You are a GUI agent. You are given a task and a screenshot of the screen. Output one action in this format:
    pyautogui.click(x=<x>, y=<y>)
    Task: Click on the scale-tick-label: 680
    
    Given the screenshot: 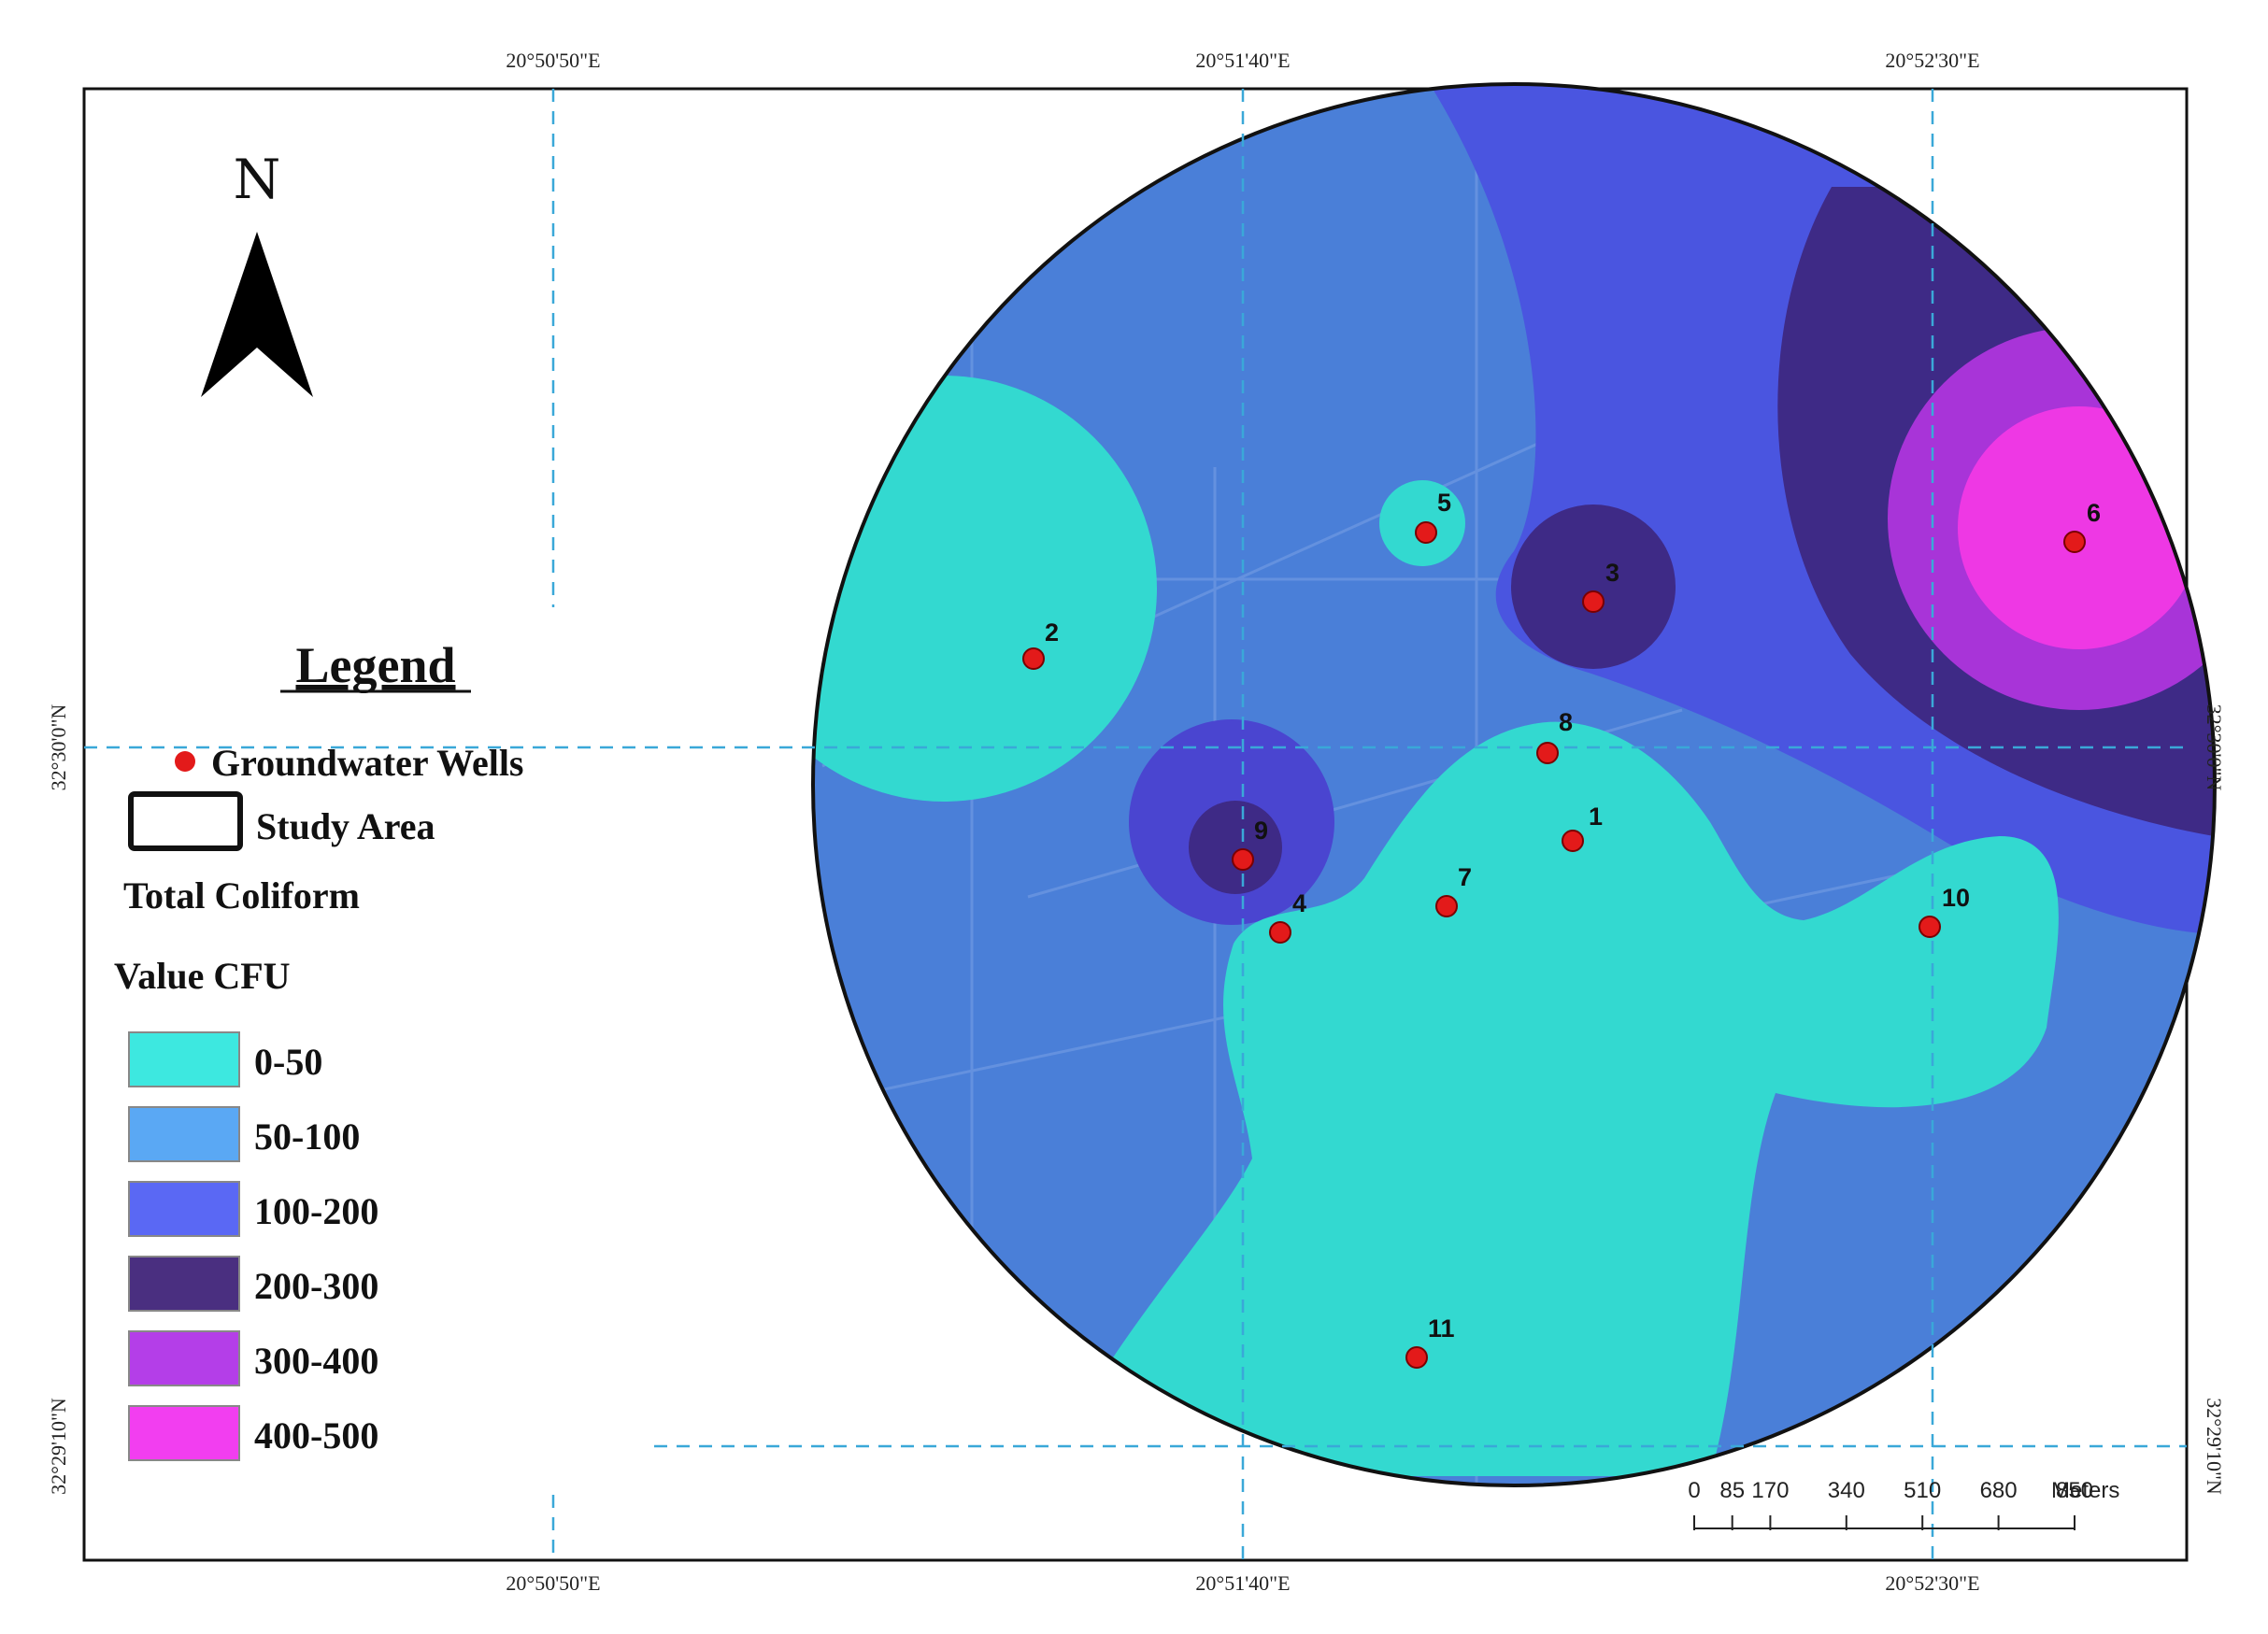 What is the action you would take?
    pyautogui.click(x=1999, y=1490)
    